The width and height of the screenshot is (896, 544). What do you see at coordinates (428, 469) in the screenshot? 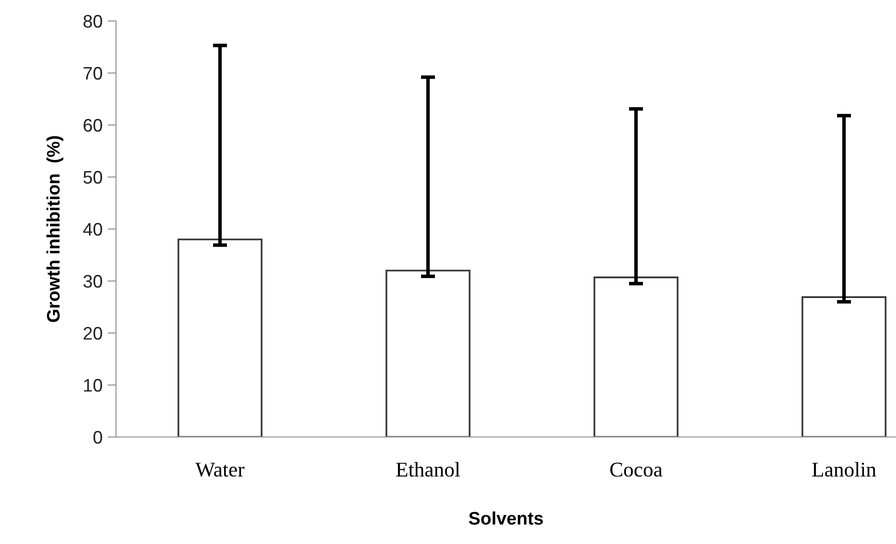
I see `x-tick-label: Ethanol` at bounding box center [428, 469].